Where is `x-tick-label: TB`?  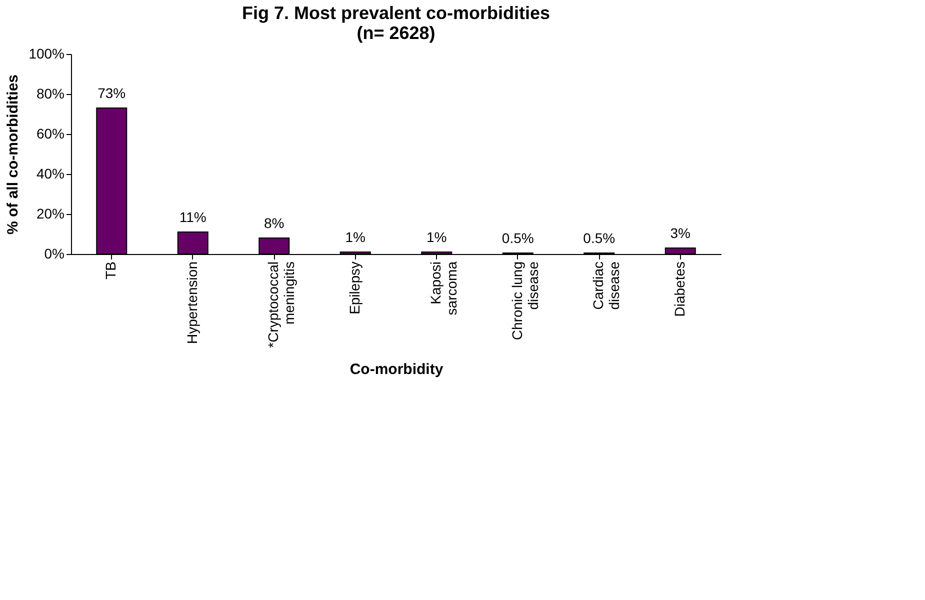
x-tick-label: TB is located at coordinates (110, 271).